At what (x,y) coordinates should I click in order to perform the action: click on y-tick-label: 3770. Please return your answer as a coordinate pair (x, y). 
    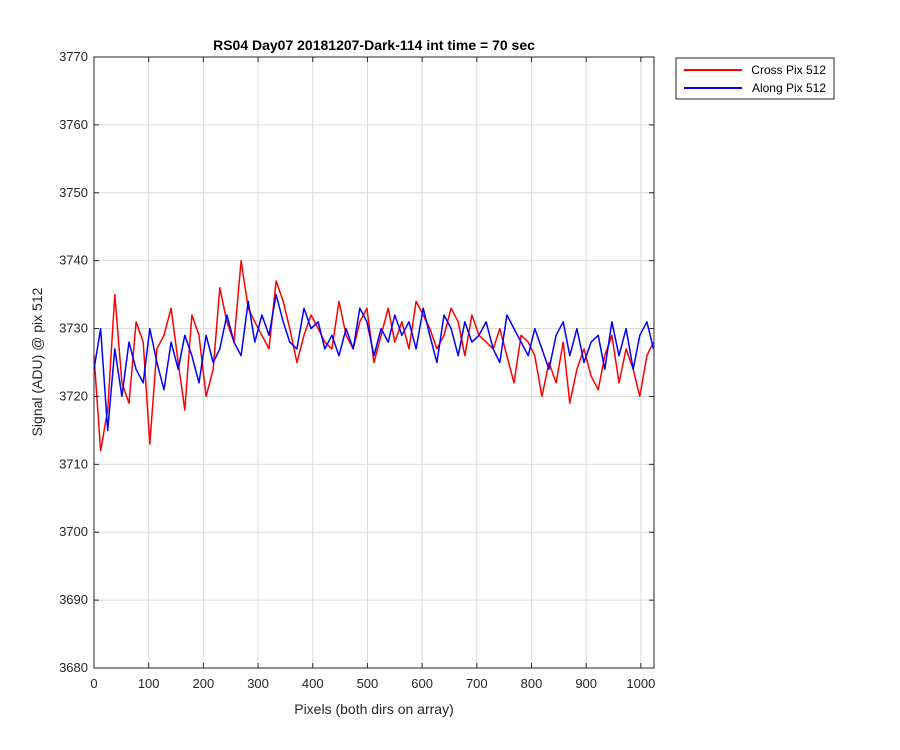
    Looking at the image, I should click on (73, 56).